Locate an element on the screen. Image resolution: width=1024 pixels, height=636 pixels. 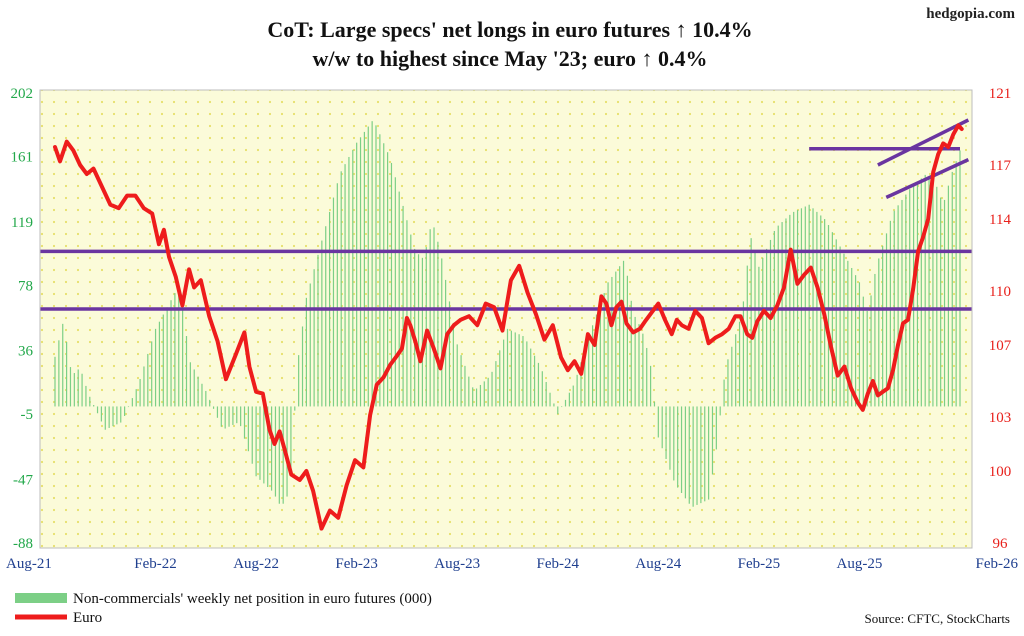
legend-swatch-net-position is located at coordinates (41, 598).